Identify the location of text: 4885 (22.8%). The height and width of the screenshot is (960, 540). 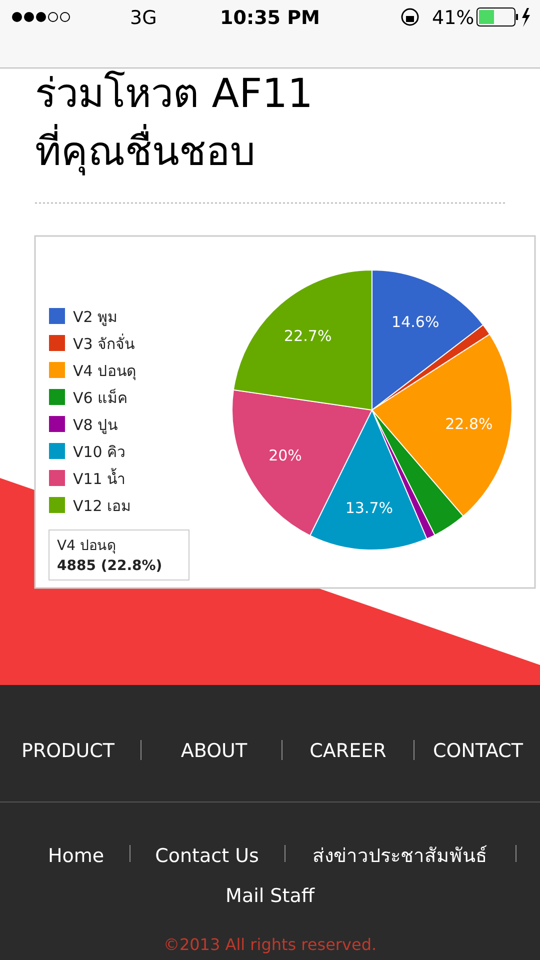
(109, 566).